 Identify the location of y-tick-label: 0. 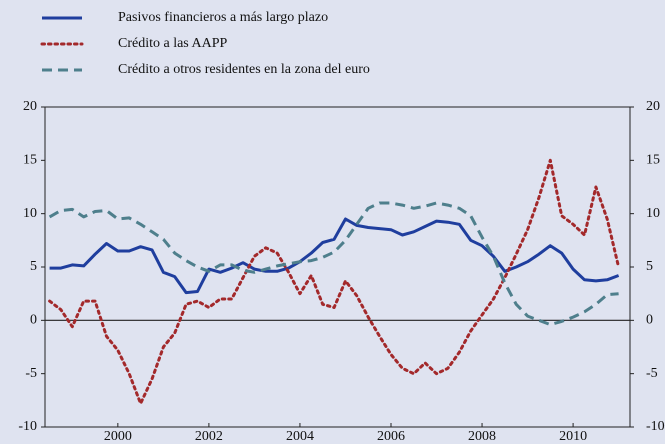
(33, 320).